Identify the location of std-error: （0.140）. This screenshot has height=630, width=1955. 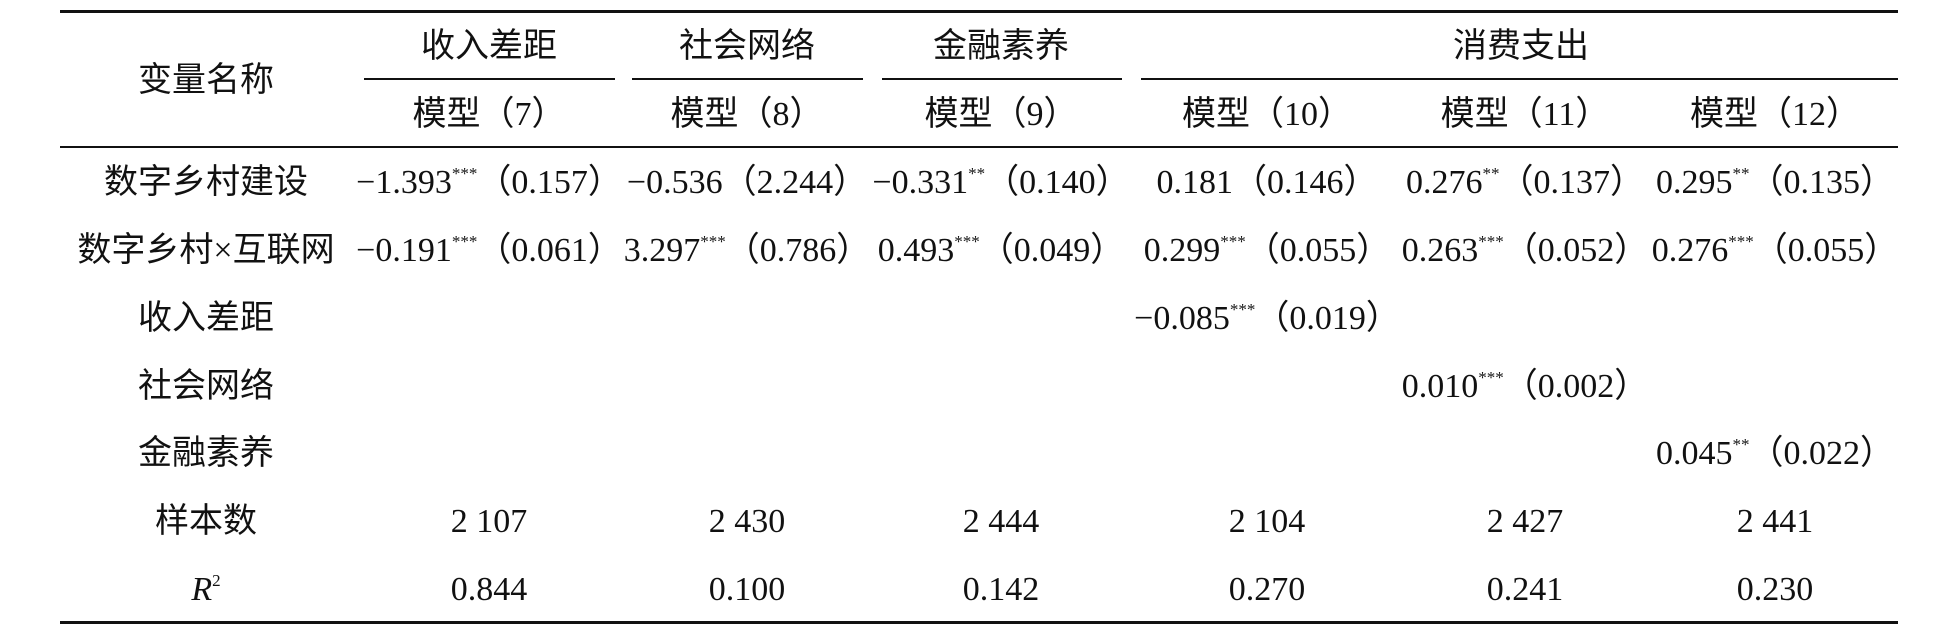
(1057, 182).